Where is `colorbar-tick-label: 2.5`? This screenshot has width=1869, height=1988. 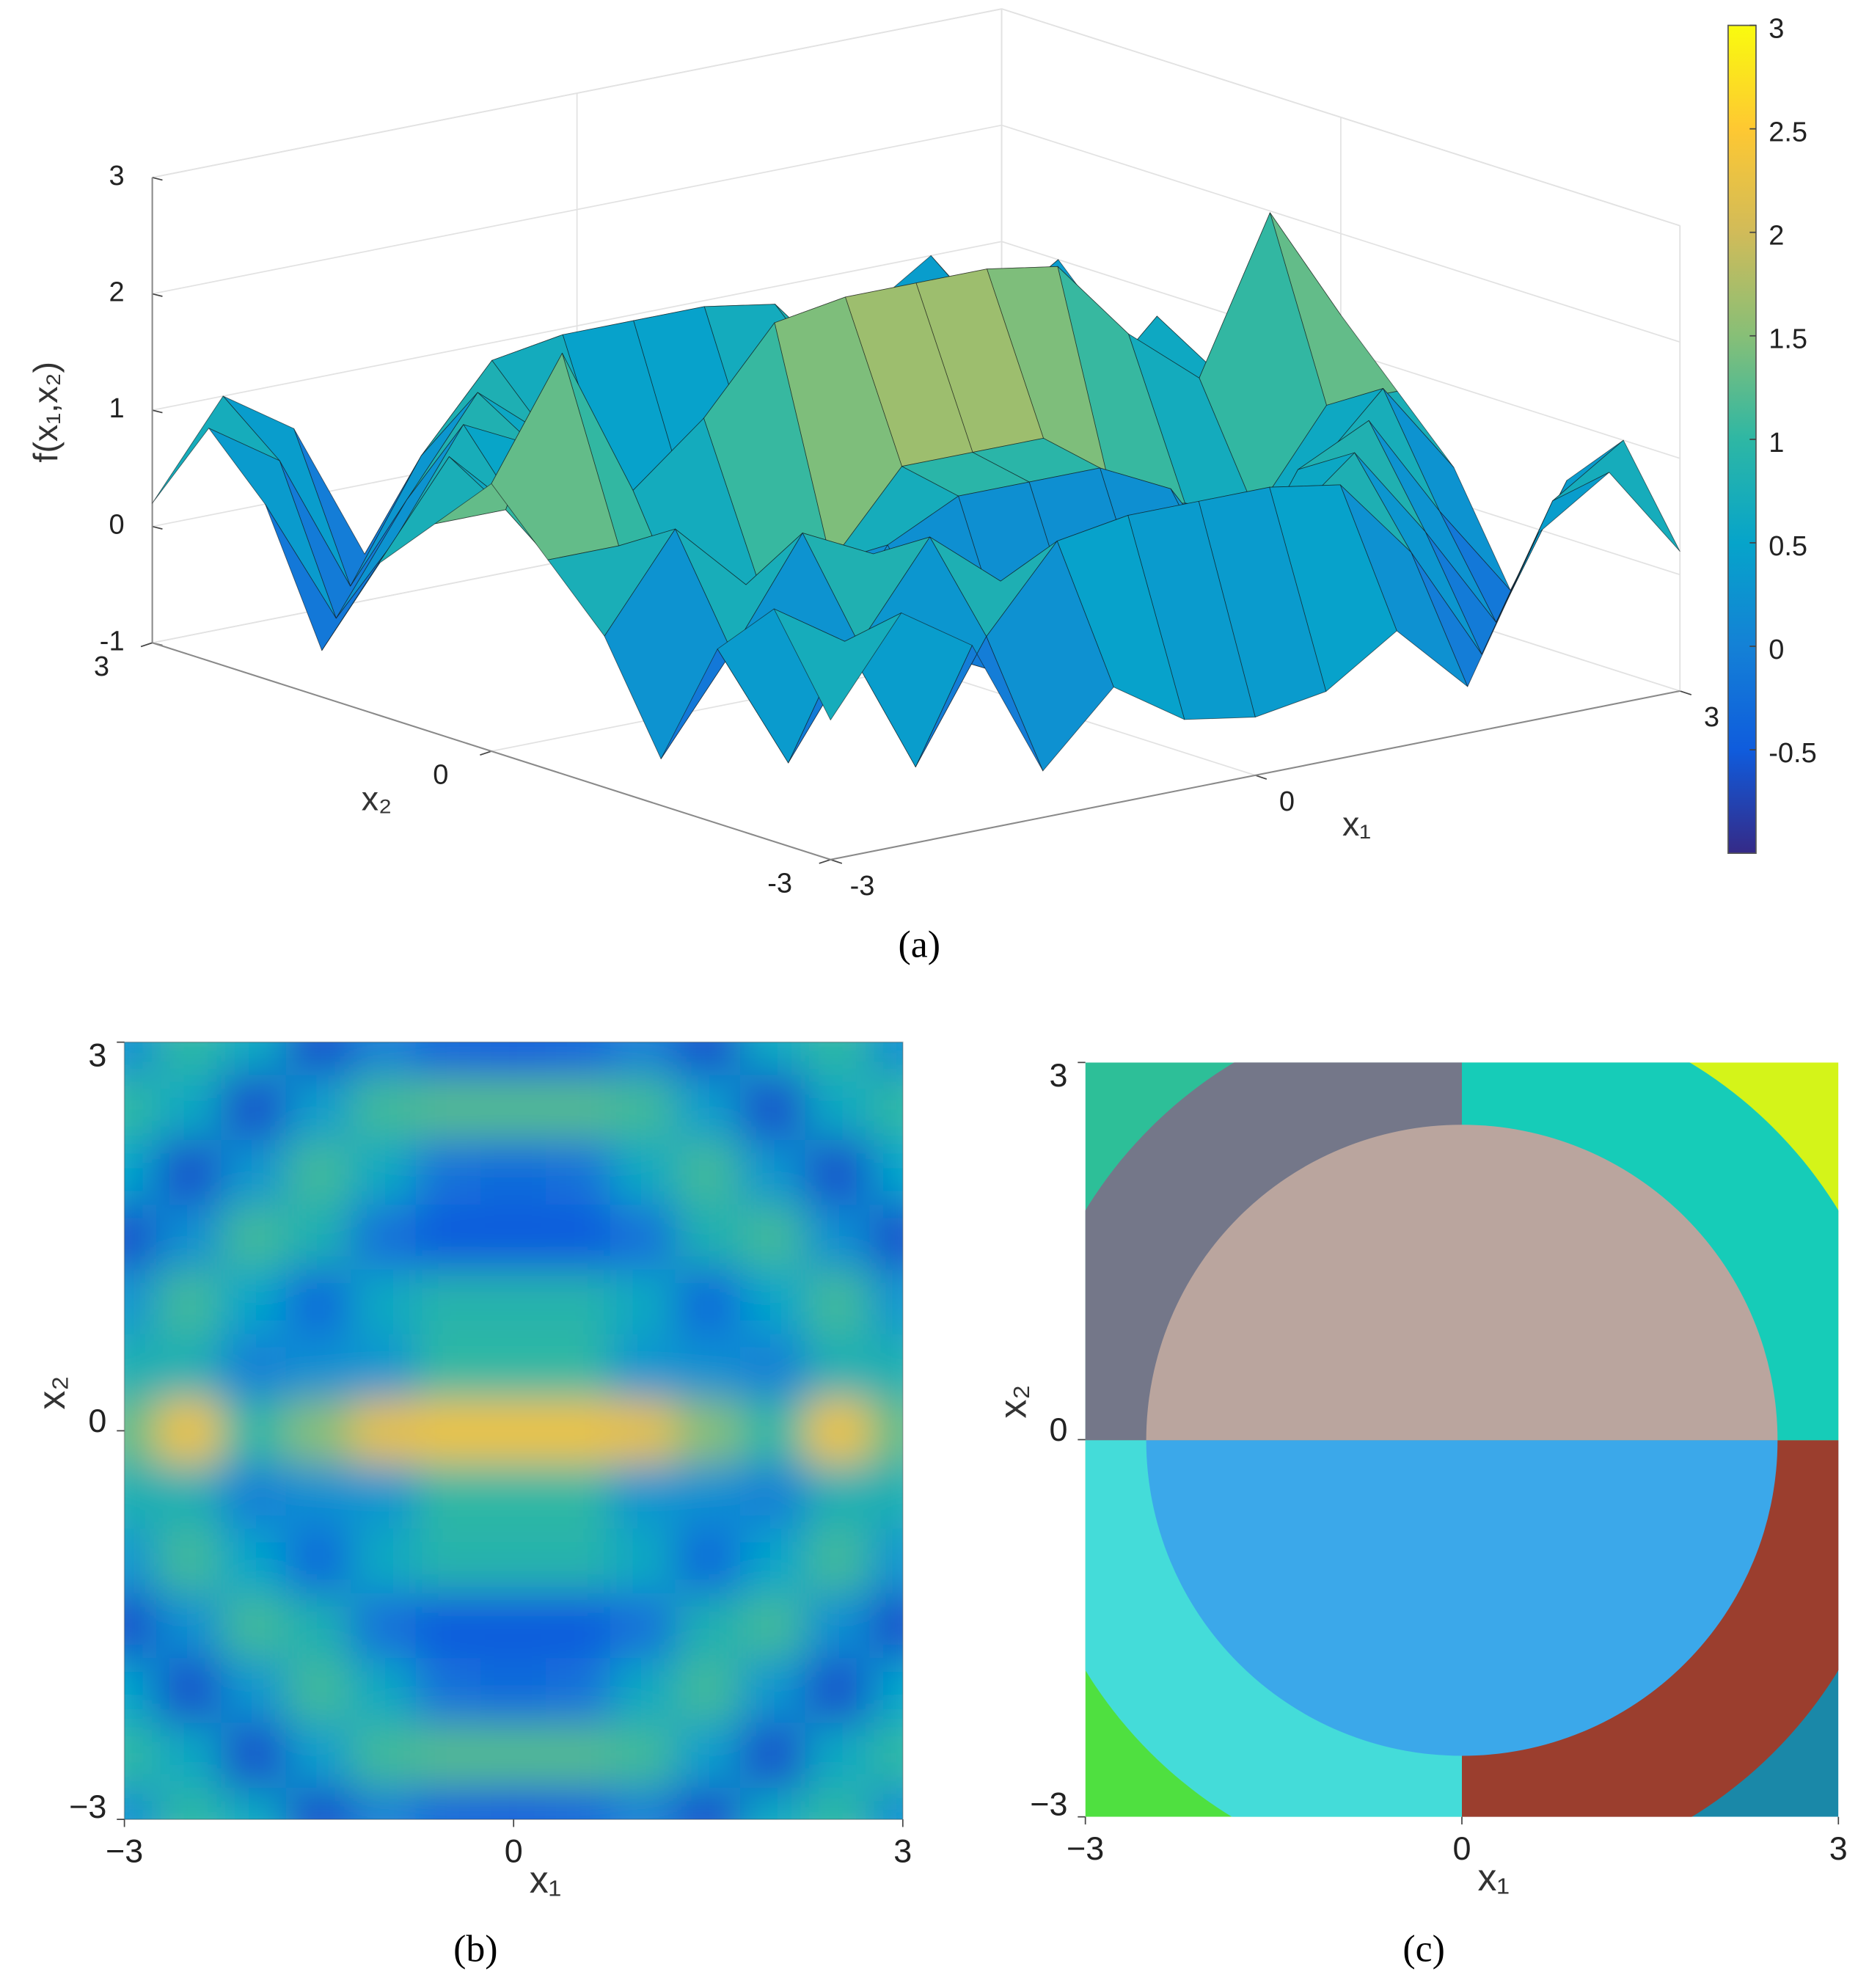 colorbar-tick-label: 2.5 is located at coordinates (1788, 132).